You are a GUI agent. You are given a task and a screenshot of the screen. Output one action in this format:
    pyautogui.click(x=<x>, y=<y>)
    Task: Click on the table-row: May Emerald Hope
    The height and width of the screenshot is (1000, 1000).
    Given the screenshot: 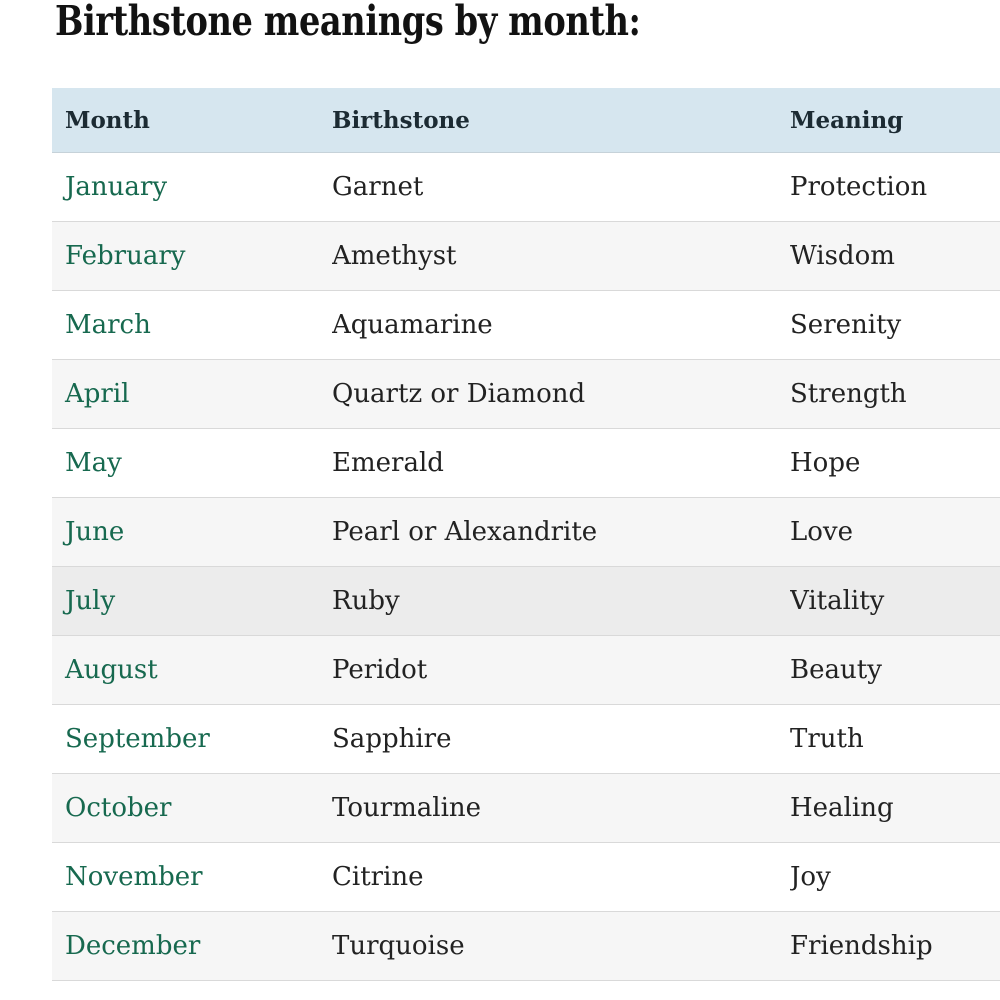 What is the action you would take?
    pyautogui.click(x=526, y=463)
    